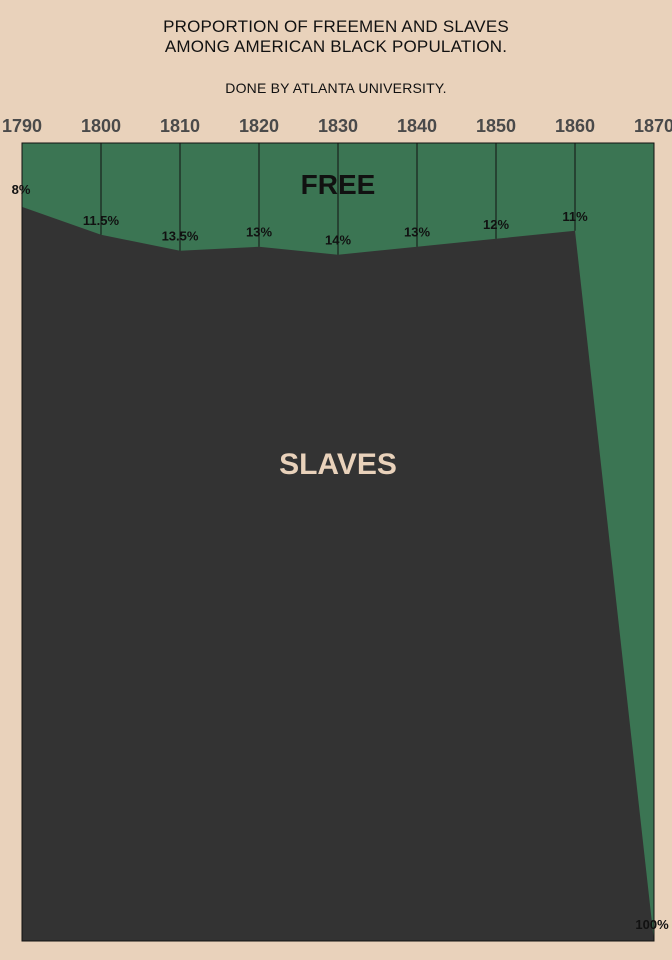 This screenshot has height=960, width=672. I want to click on x-tick-label: 1870, so click(653, 126).